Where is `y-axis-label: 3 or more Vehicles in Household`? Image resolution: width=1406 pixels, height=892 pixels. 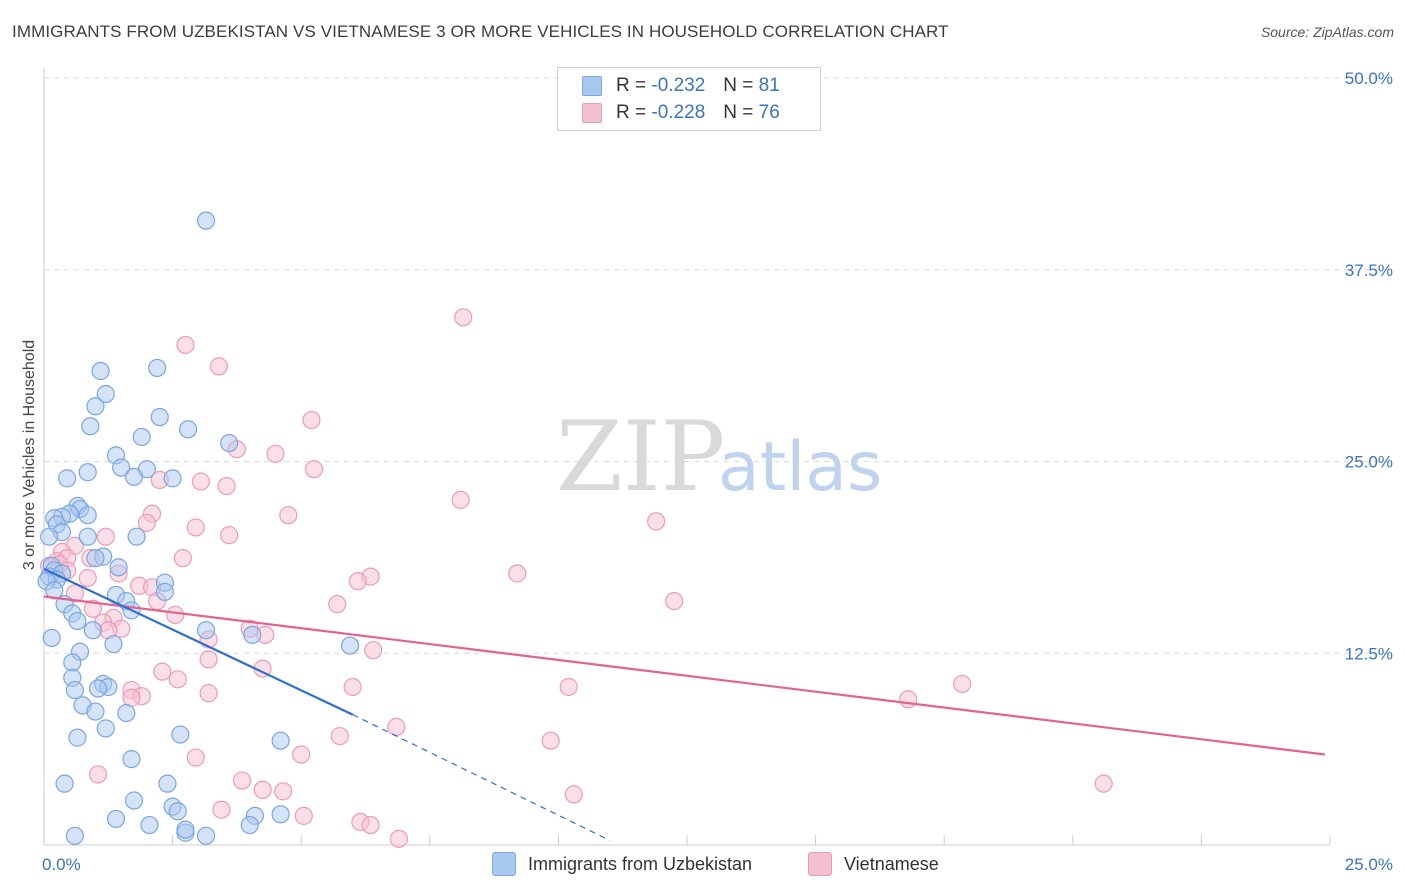
y-axis-label: 3 or more Vehicles in Household is located at coordinates (29, 455).